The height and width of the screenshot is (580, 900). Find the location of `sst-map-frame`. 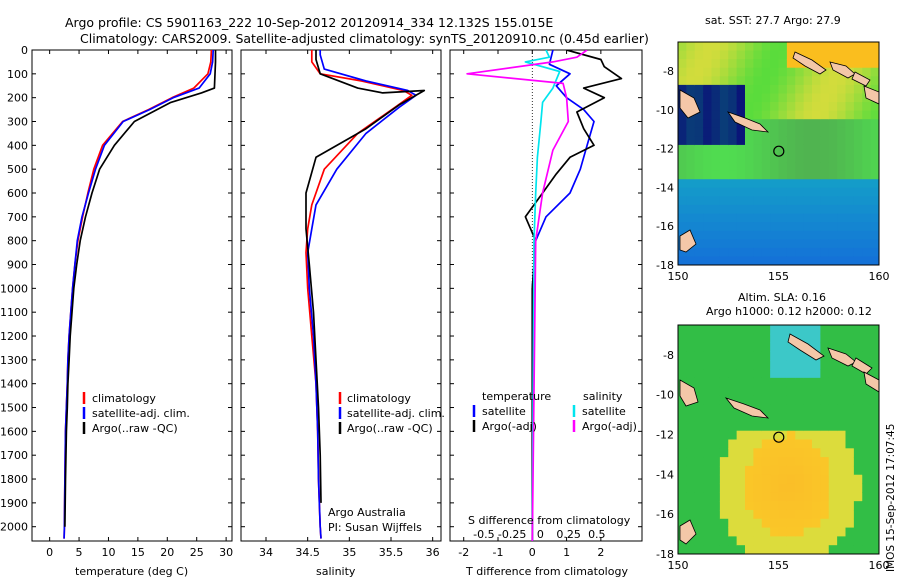

sst-map-frame is located at coordinates (778, 153).